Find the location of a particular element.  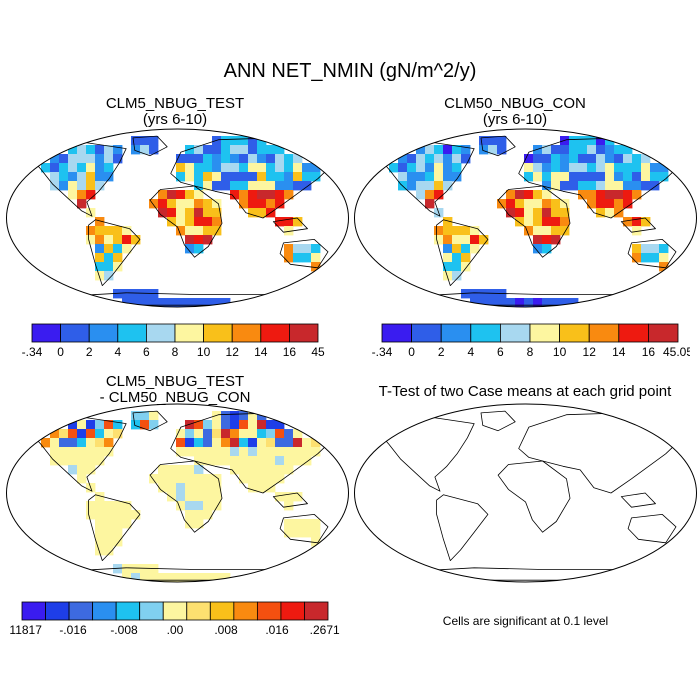

panel-2-title-line2: (yrs 6-10) is located at coordinates (515, 119).